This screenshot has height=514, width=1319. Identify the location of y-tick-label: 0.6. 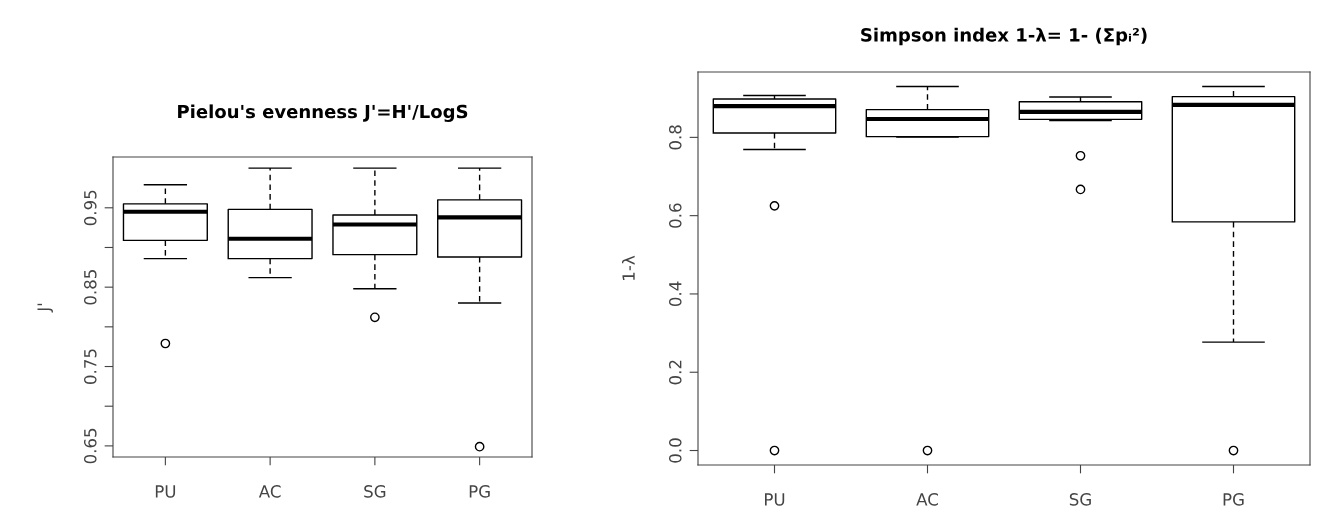
(675, 215).